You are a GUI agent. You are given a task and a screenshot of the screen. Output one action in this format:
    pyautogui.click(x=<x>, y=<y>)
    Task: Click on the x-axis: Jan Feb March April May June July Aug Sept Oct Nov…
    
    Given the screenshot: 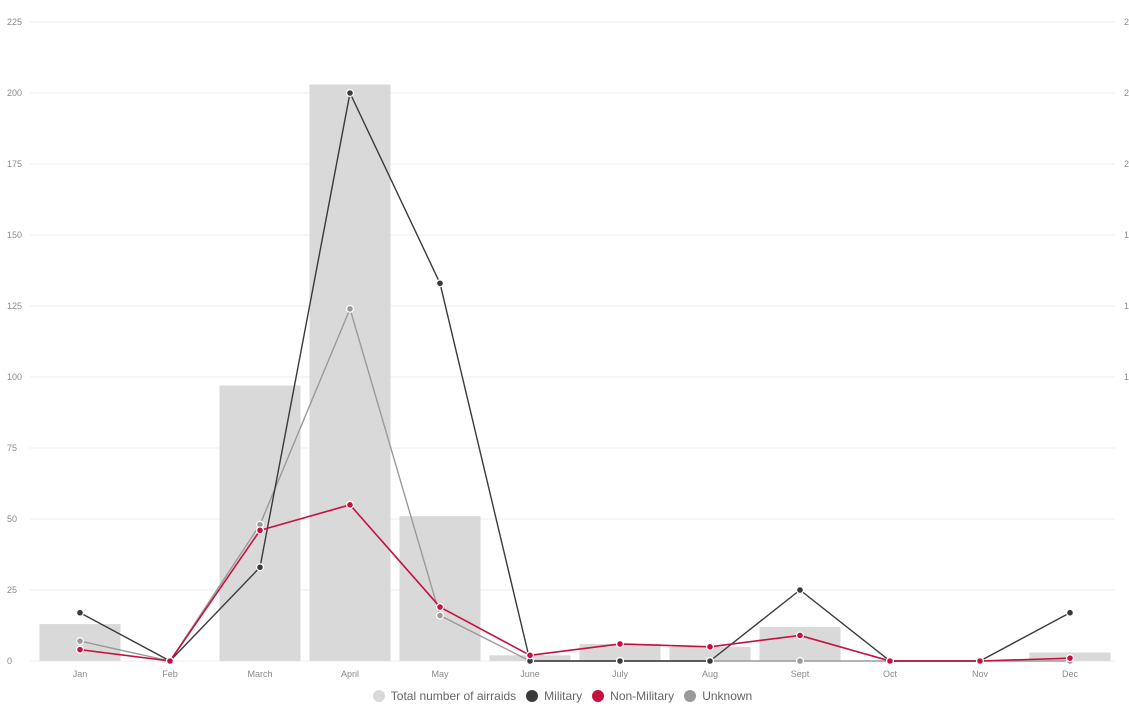 What is the action you would take?
    pyautogui.click(x=576, y=674)
    